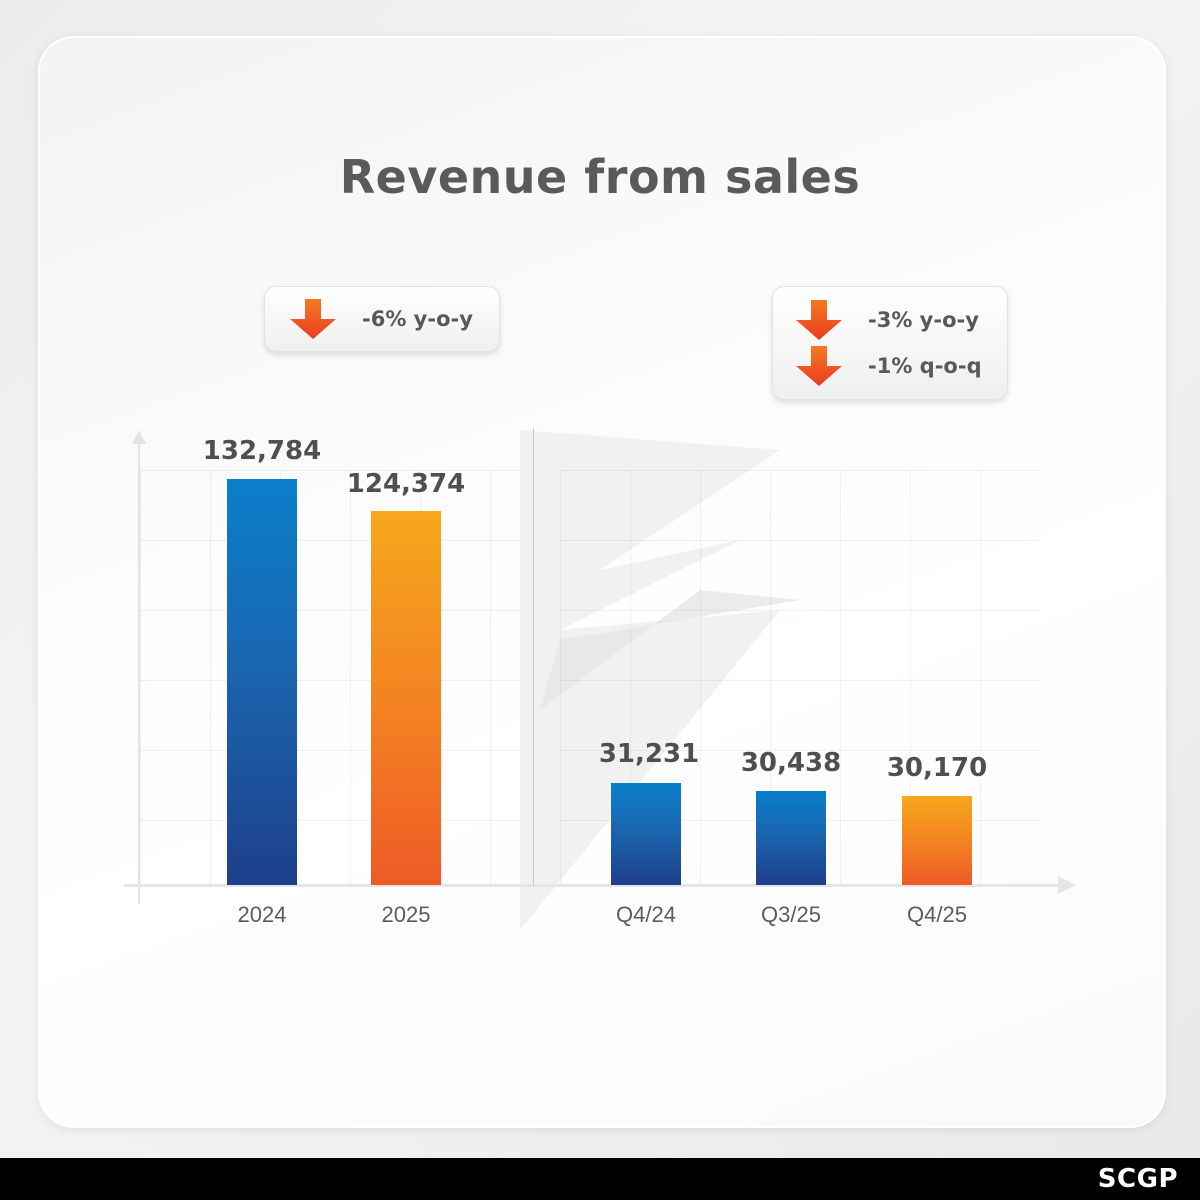  I want to click on x-axis-arrow, so click(1067, 885).